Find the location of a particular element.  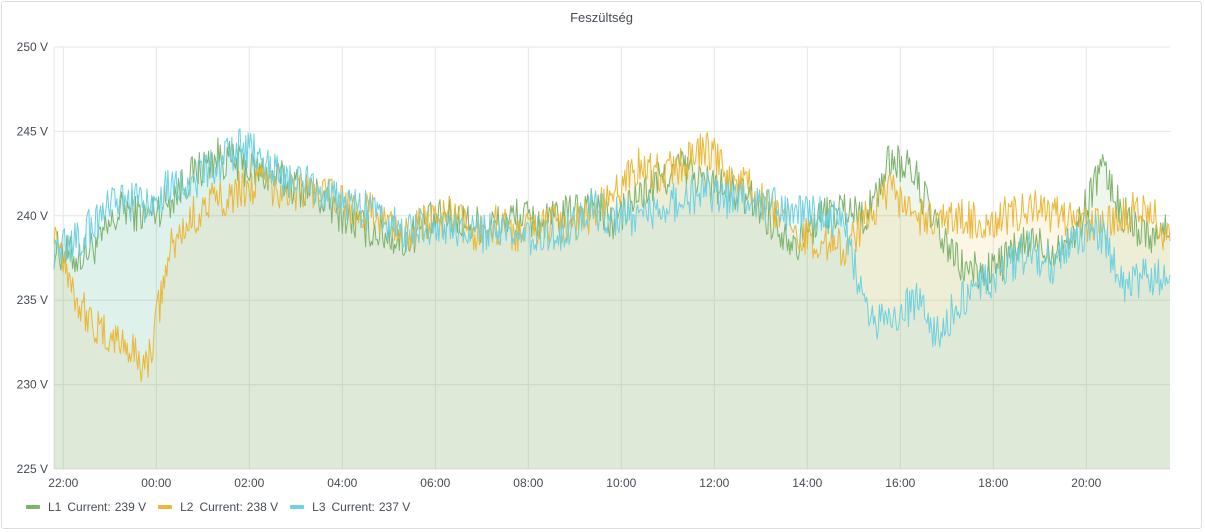

legend-series-name: L3 is located at coordinates (319, 507).